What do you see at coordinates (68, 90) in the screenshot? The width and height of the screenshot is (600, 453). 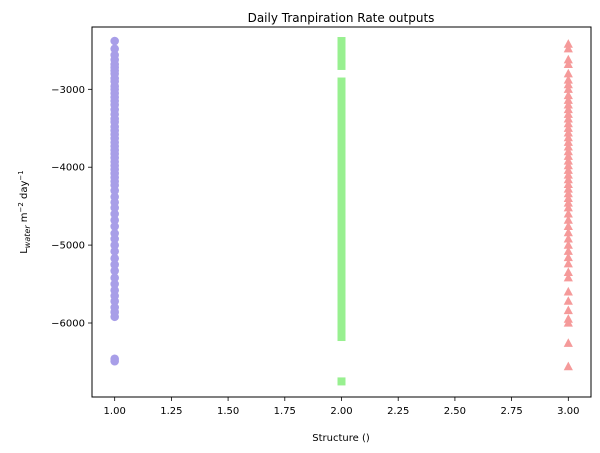 I see `y-tick-label: −3000` at bounding box center [68, 90].